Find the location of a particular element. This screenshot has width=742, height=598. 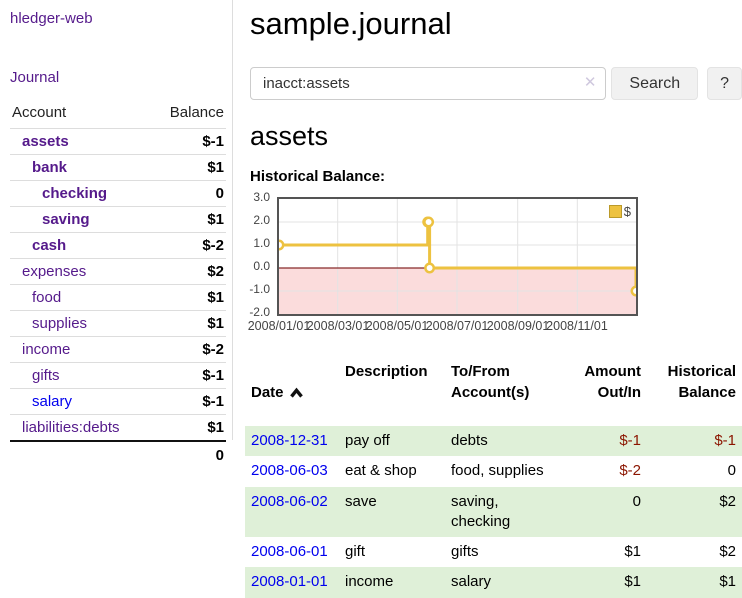

account-cell: income is located at coordinates (81, 349).